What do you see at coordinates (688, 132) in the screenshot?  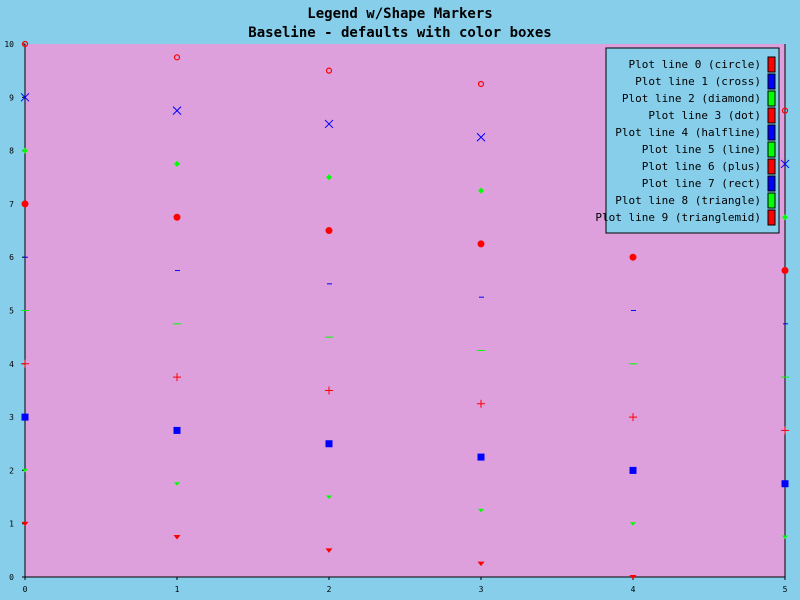 I see `legend-label: Plot line 4 (halfline)` at bounding box center [688, 132].